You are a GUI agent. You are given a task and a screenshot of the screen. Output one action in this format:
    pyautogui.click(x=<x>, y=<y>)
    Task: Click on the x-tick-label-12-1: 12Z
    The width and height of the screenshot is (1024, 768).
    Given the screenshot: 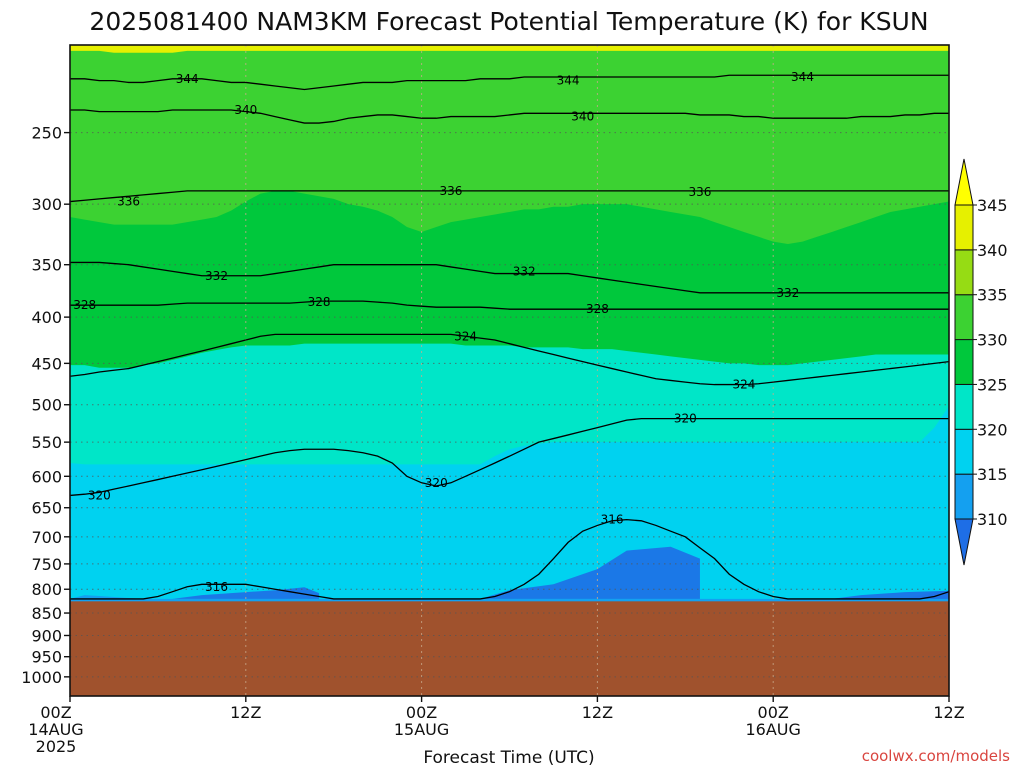 What is the action you would take?
    pyautogui.click(x=245, y=712)
    